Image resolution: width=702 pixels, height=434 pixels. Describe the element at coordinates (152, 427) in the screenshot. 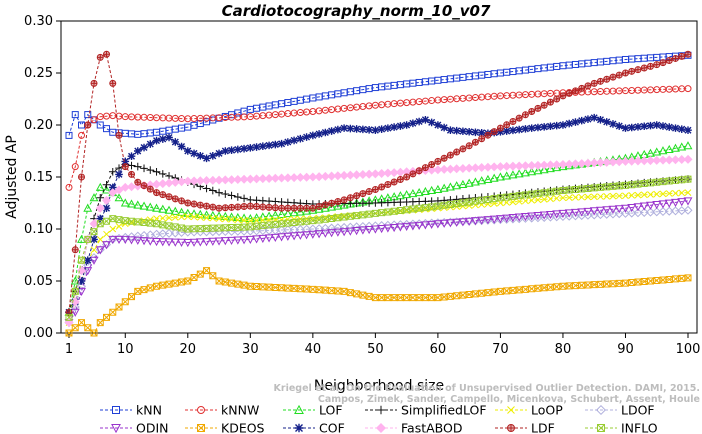

I see `legend-label: ODIN` at that location.